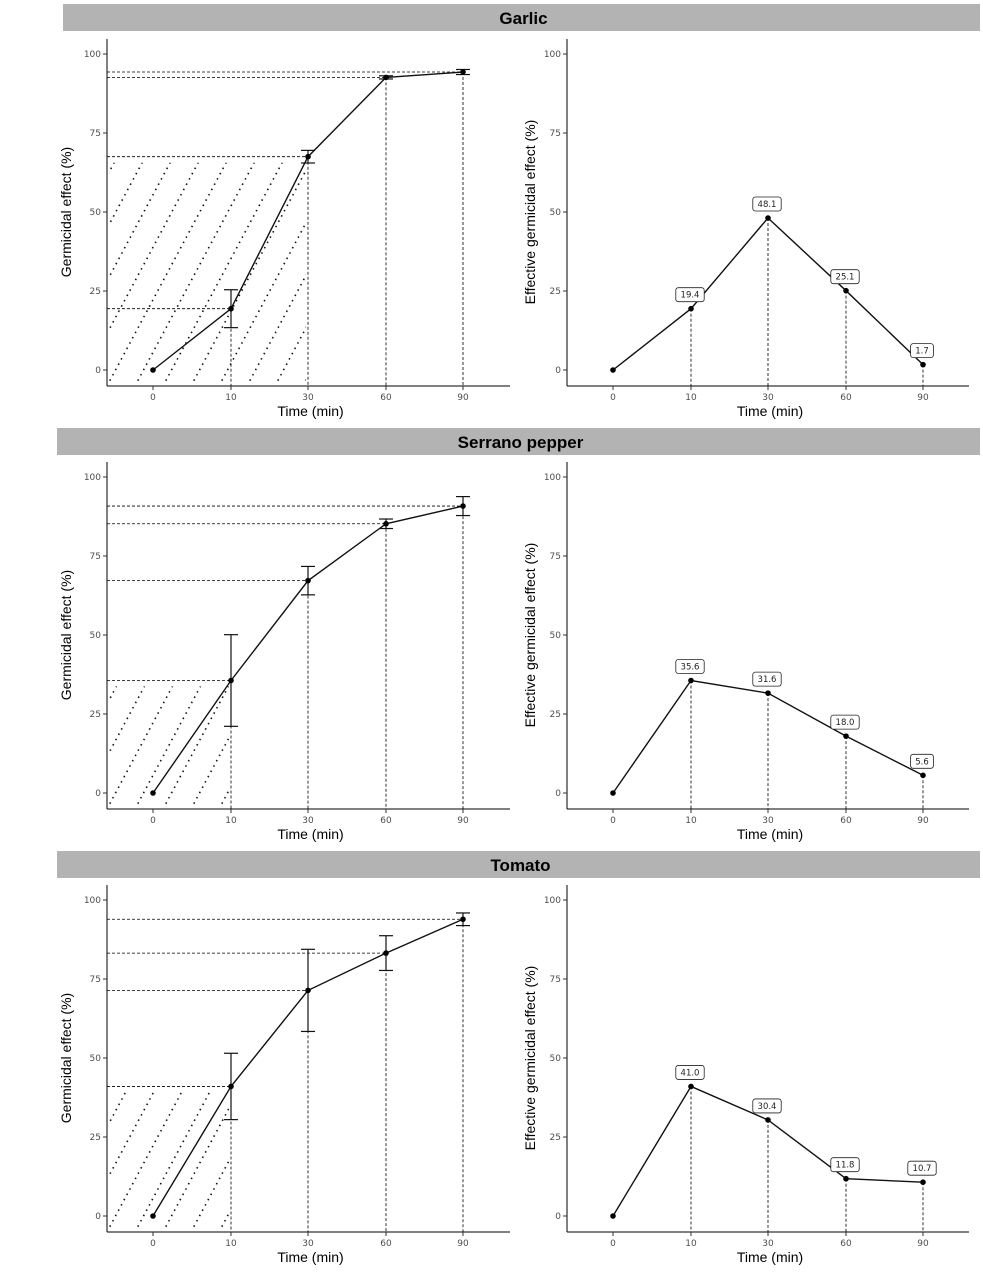 Image resolution: width=983 pixels, height=1275 pixels. I want to click on data-label-text: 48.1, so click(767, 205).